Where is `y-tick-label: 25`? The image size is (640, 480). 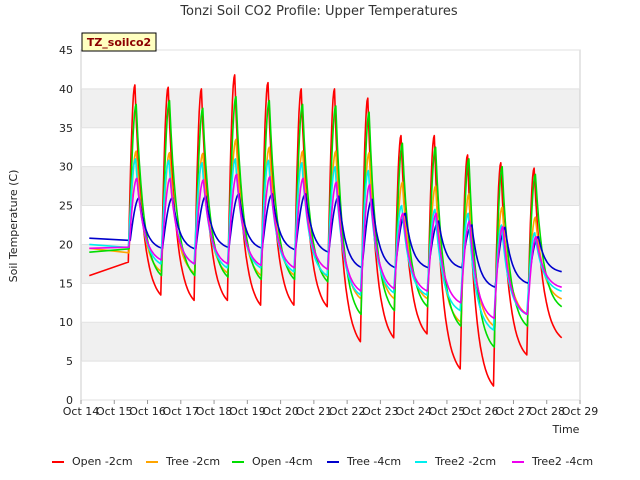
y-tick-label: 25 is located at coordinates (66, 206).